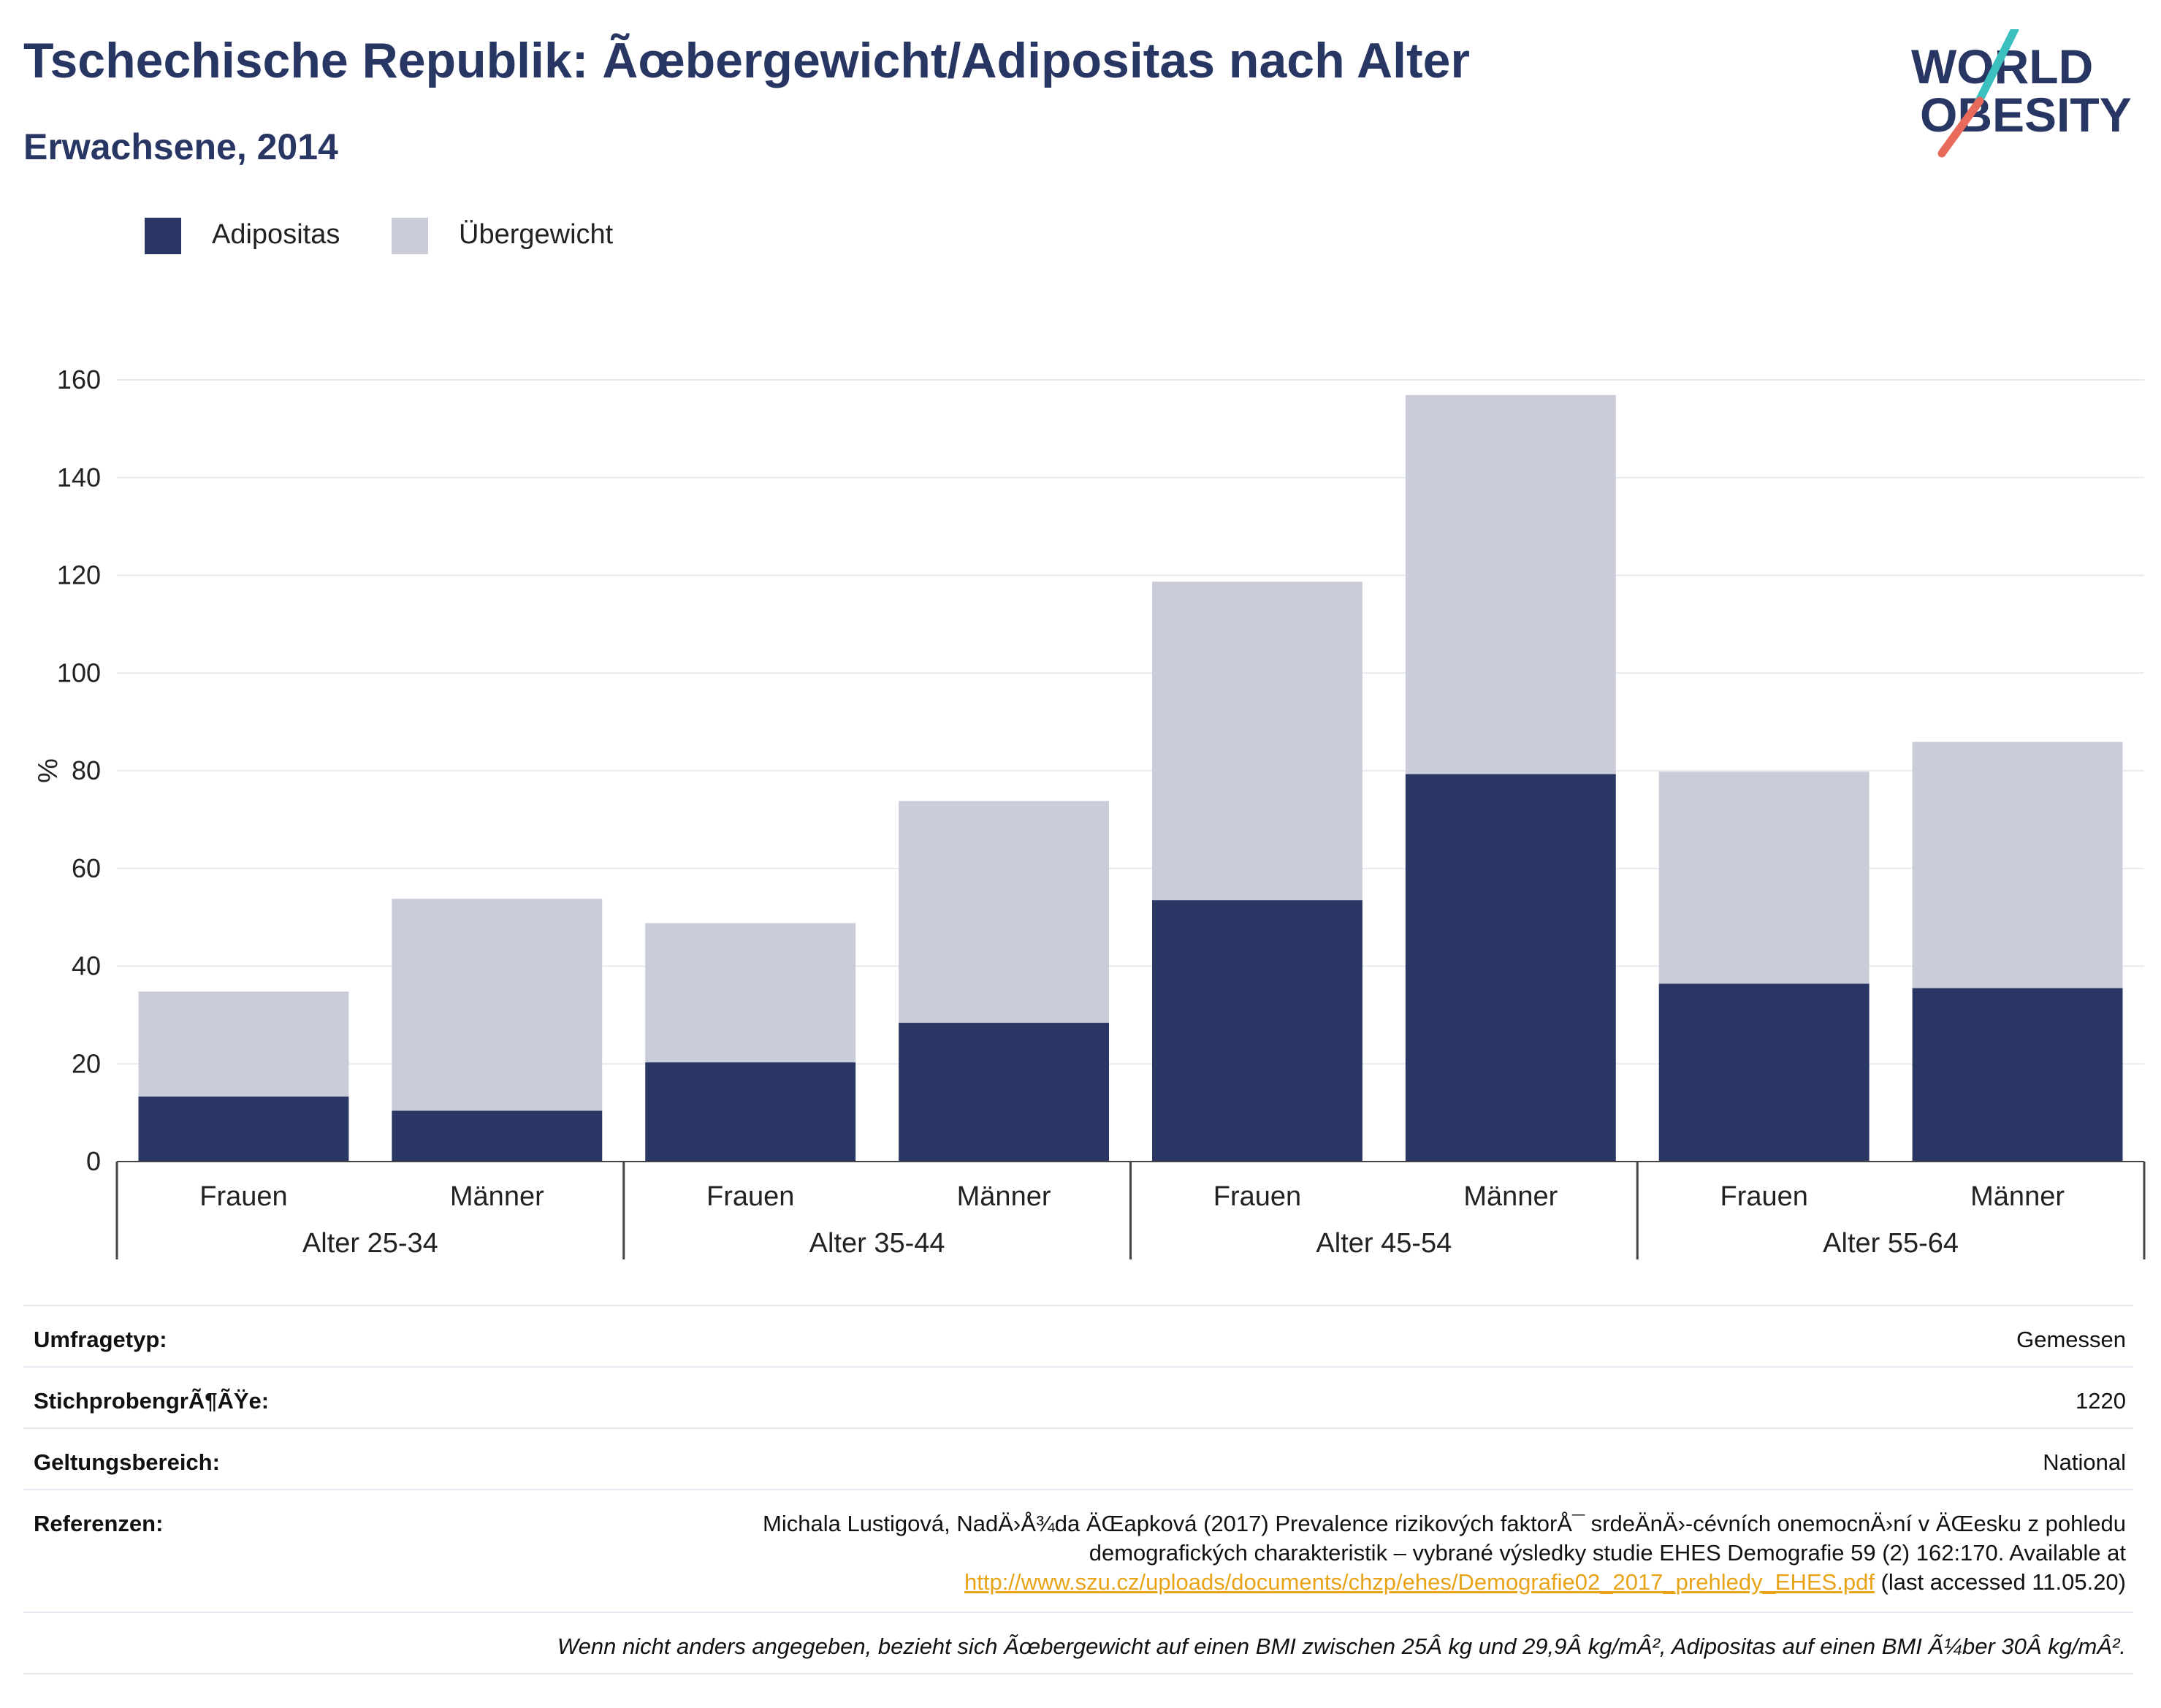 This screenshot has width=2161, height=1708. I want to click on legend-swatch-uebergewicht, so click(410, 236).